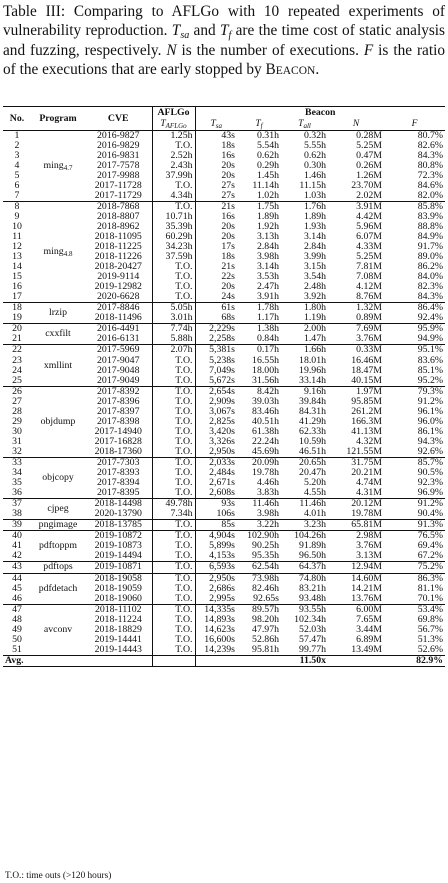 Image resolution: width=448 pixels, height=883 pixels. Describe the element at coordinates (267, 514) in the screenshot. I see `t-f: 3.98h` at that location.